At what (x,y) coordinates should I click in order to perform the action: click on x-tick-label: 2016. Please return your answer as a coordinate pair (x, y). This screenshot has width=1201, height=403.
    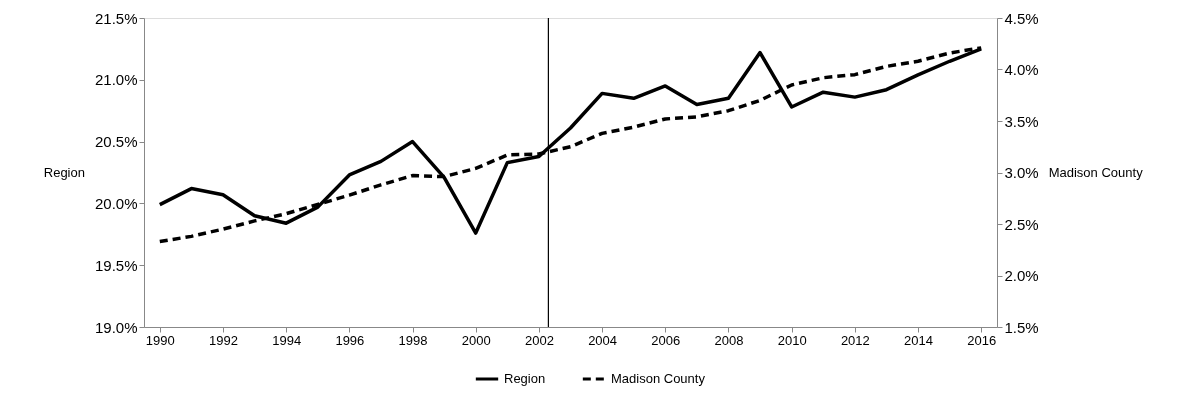
    Looking at the image, I should click on (982, 340).